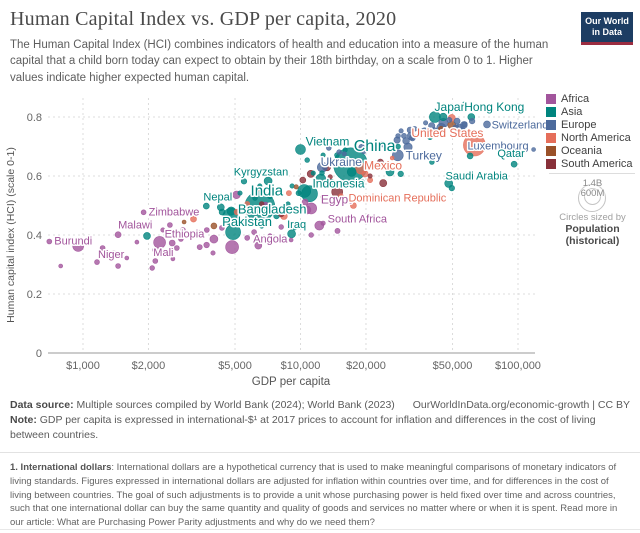 This screenshot has width=640, height=533. What do you see at coordinates (155, 261) in the screenshot?
I see `data-point-mali` at bounding box center [155, 261].